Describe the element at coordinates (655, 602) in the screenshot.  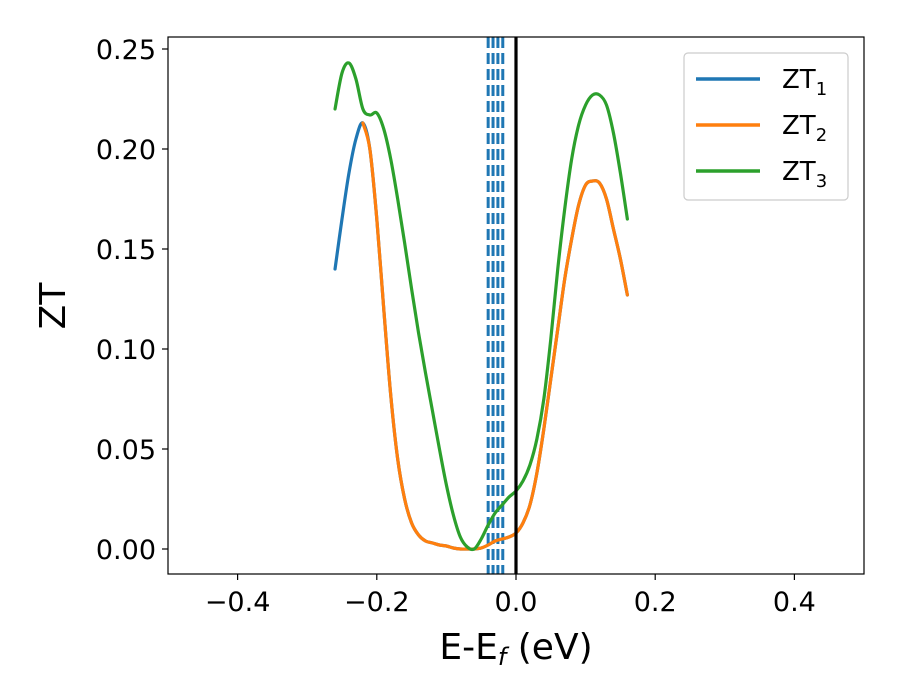
I see `x-tick-label: 0.2` at that location.